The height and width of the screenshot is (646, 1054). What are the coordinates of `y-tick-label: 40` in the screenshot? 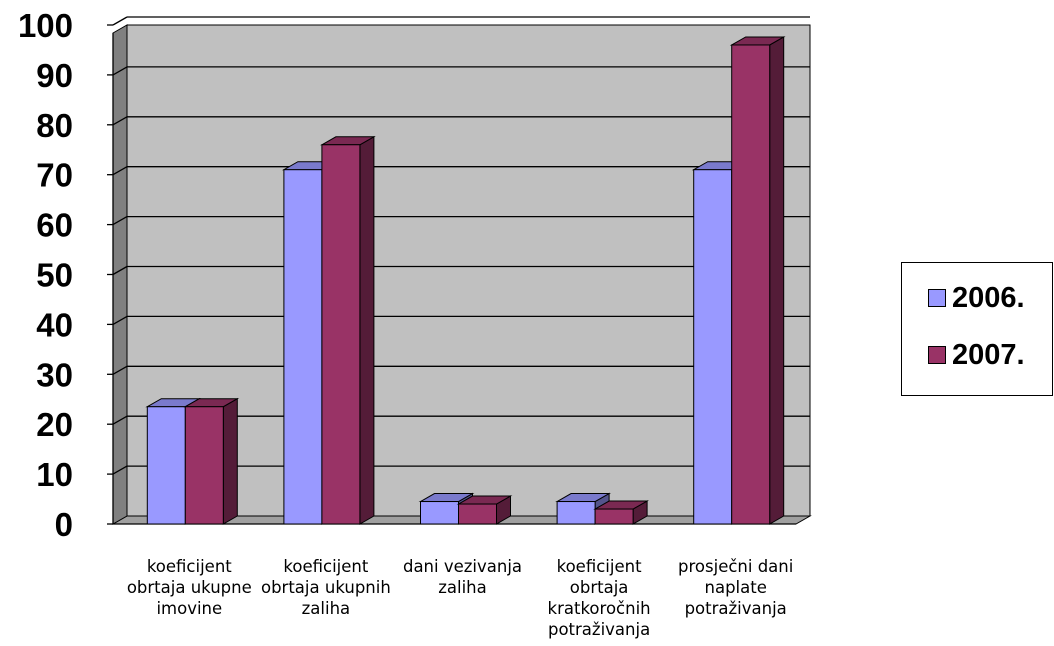 It's located at (54, 324).